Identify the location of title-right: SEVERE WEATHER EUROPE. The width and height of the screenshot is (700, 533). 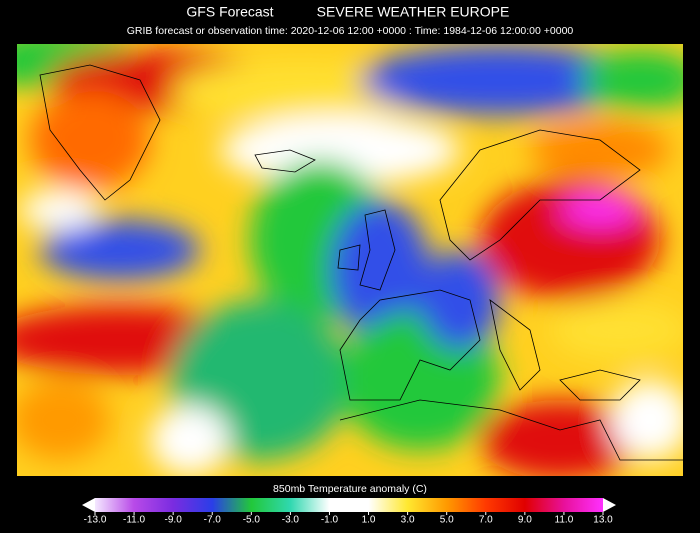
(413, 12).